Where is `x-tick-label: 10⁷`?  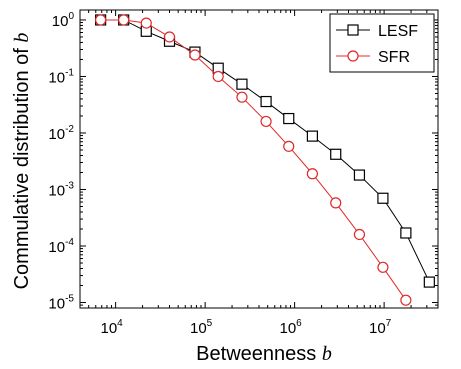 x-tick-label: 10⁷ is located at coordinates (380, 327).